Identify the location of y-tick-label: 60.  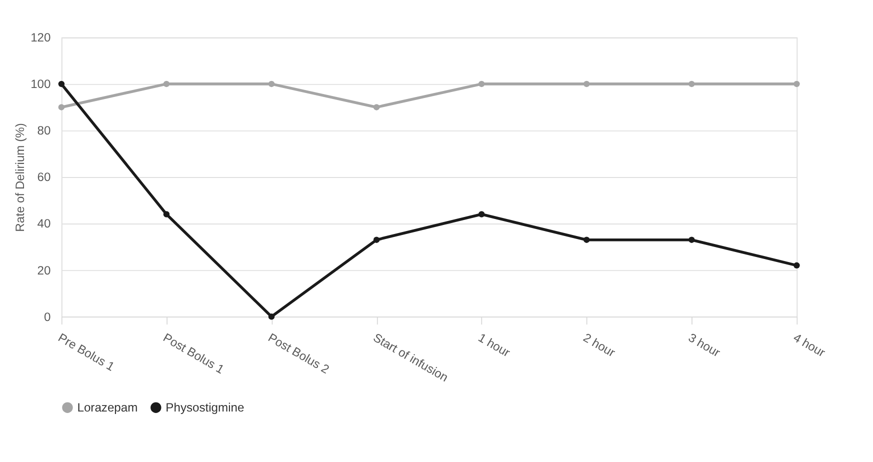
(44, 177).